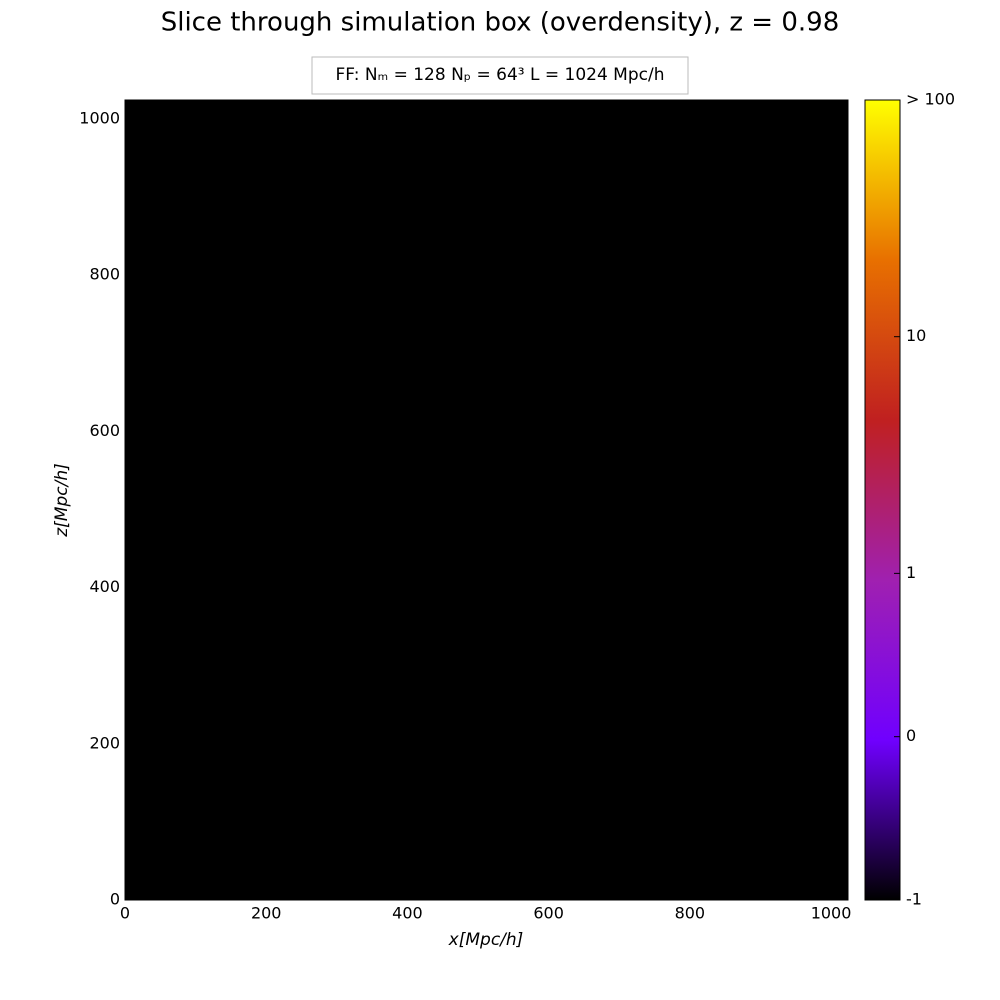 The image size is (1000, 1000). I want to click on colorbar-tick-label: 0, so click(911, 735).